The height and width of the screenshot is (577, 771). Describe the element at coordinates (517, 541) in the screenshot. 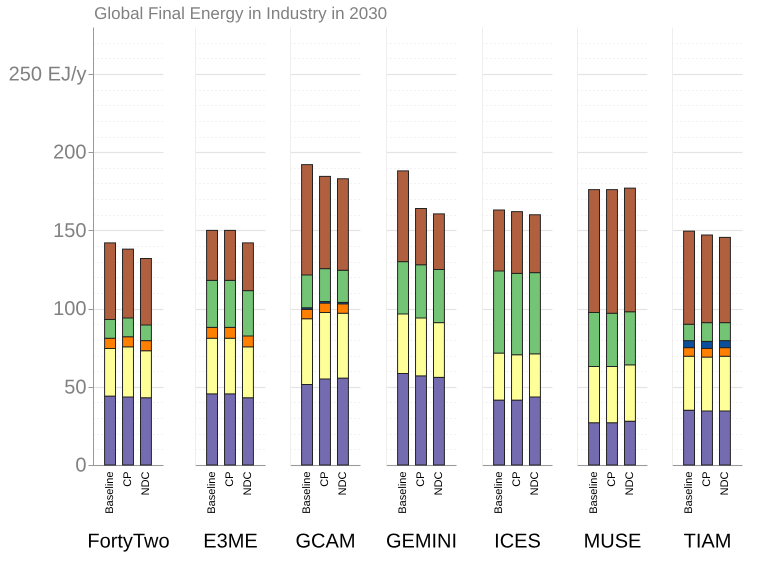

I see `x-axis-title: ICES` at that location.